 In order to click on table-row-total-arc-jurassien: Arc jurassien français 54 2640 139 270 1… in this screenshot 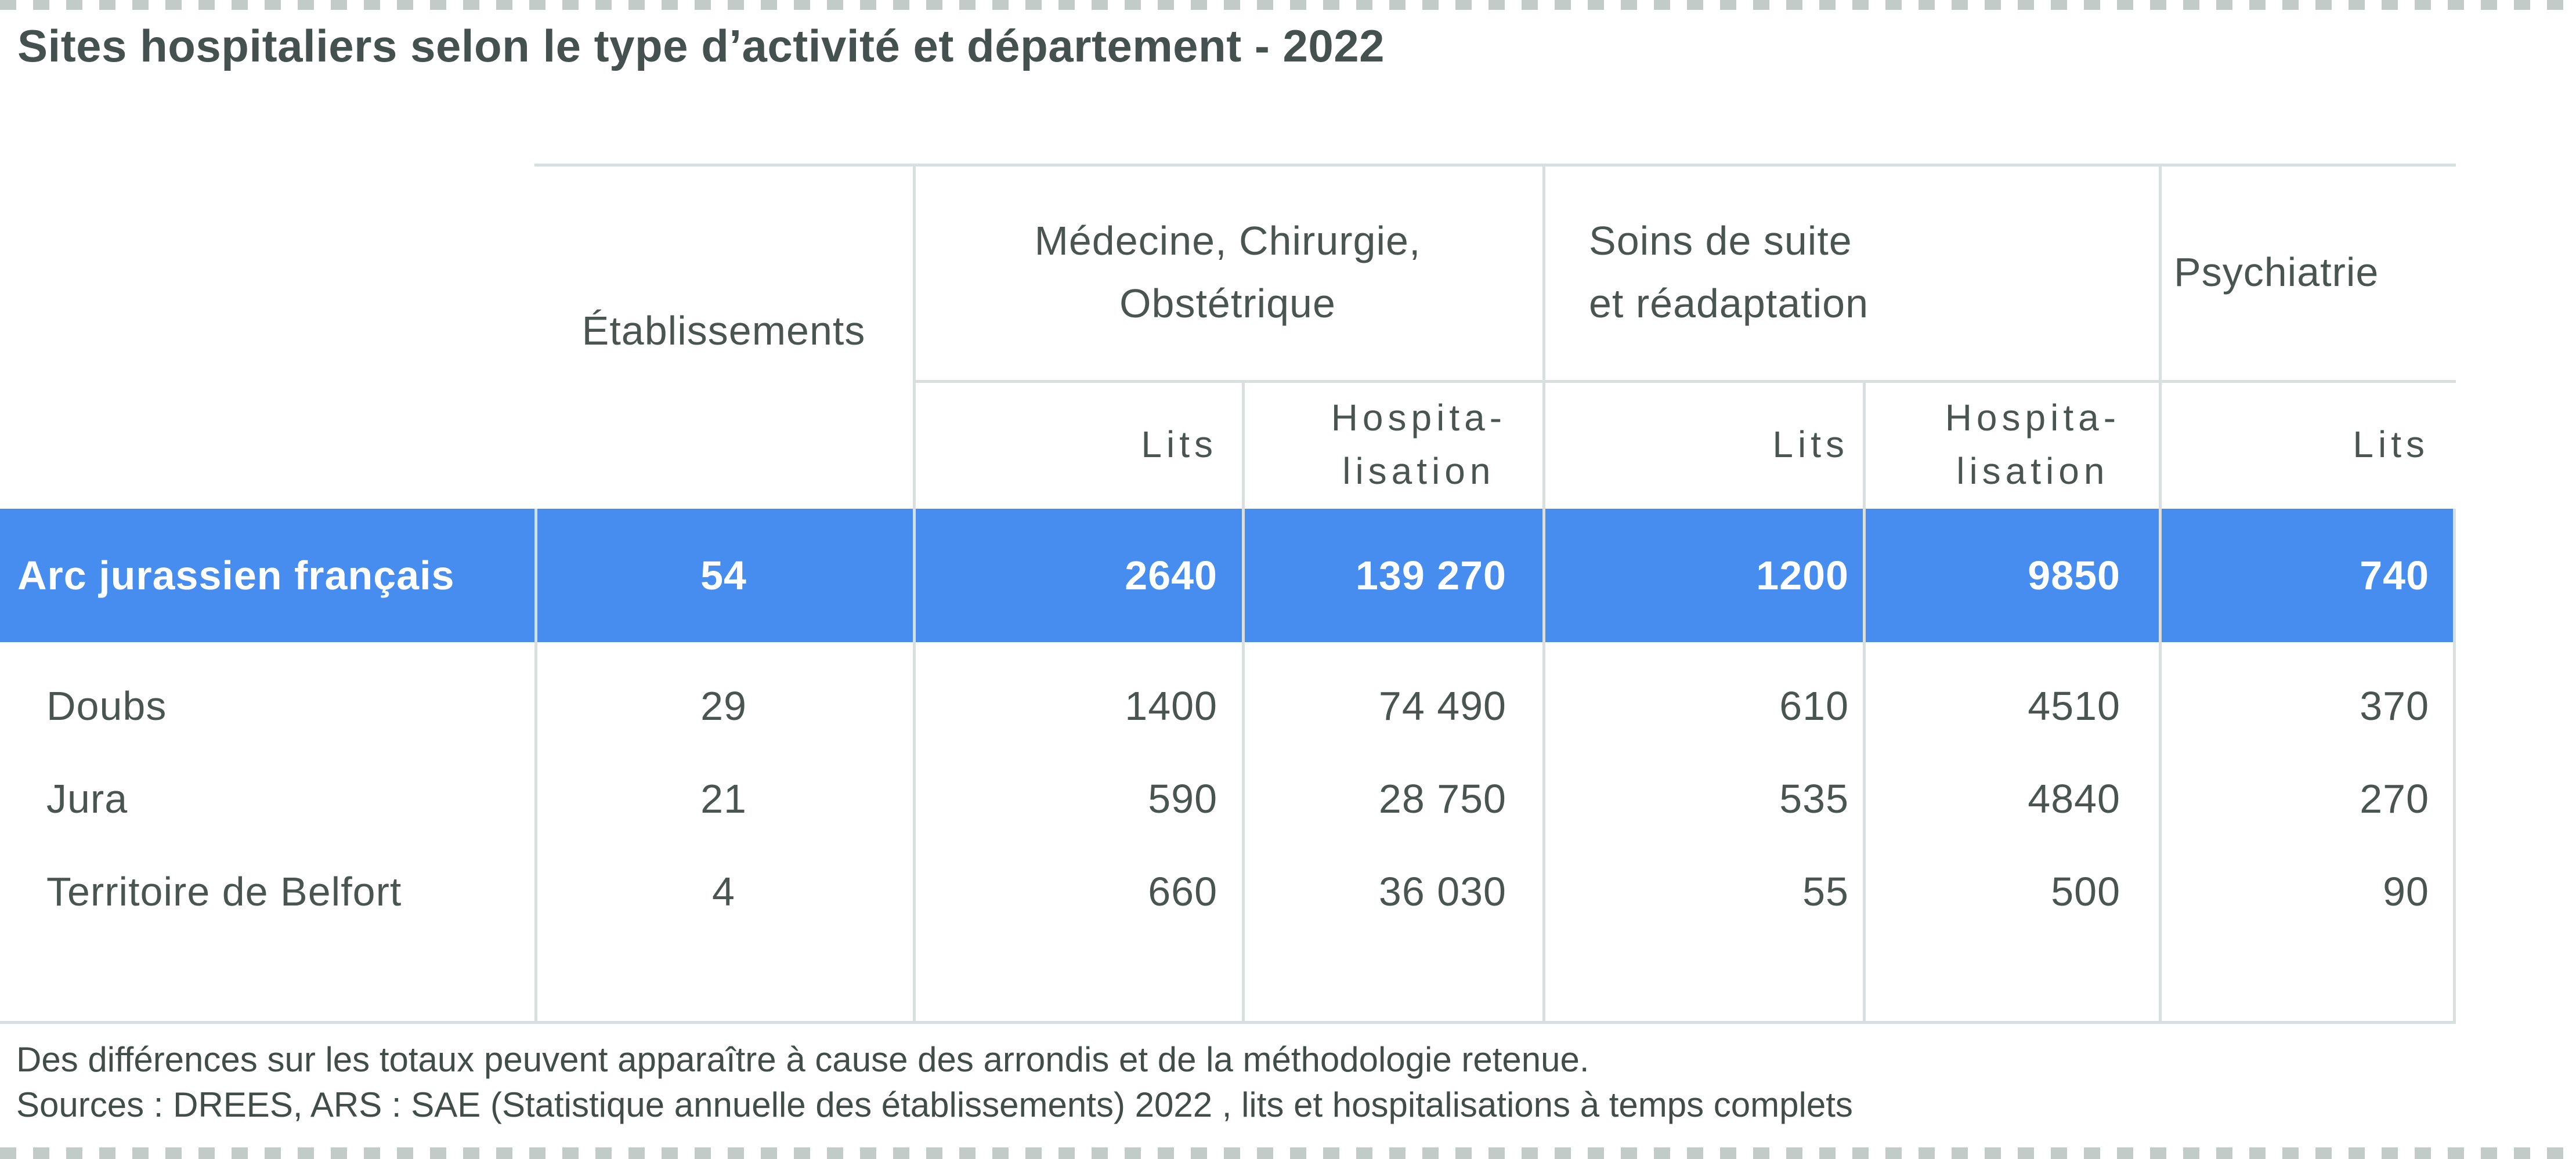, I will do `click(1228, 575)`.